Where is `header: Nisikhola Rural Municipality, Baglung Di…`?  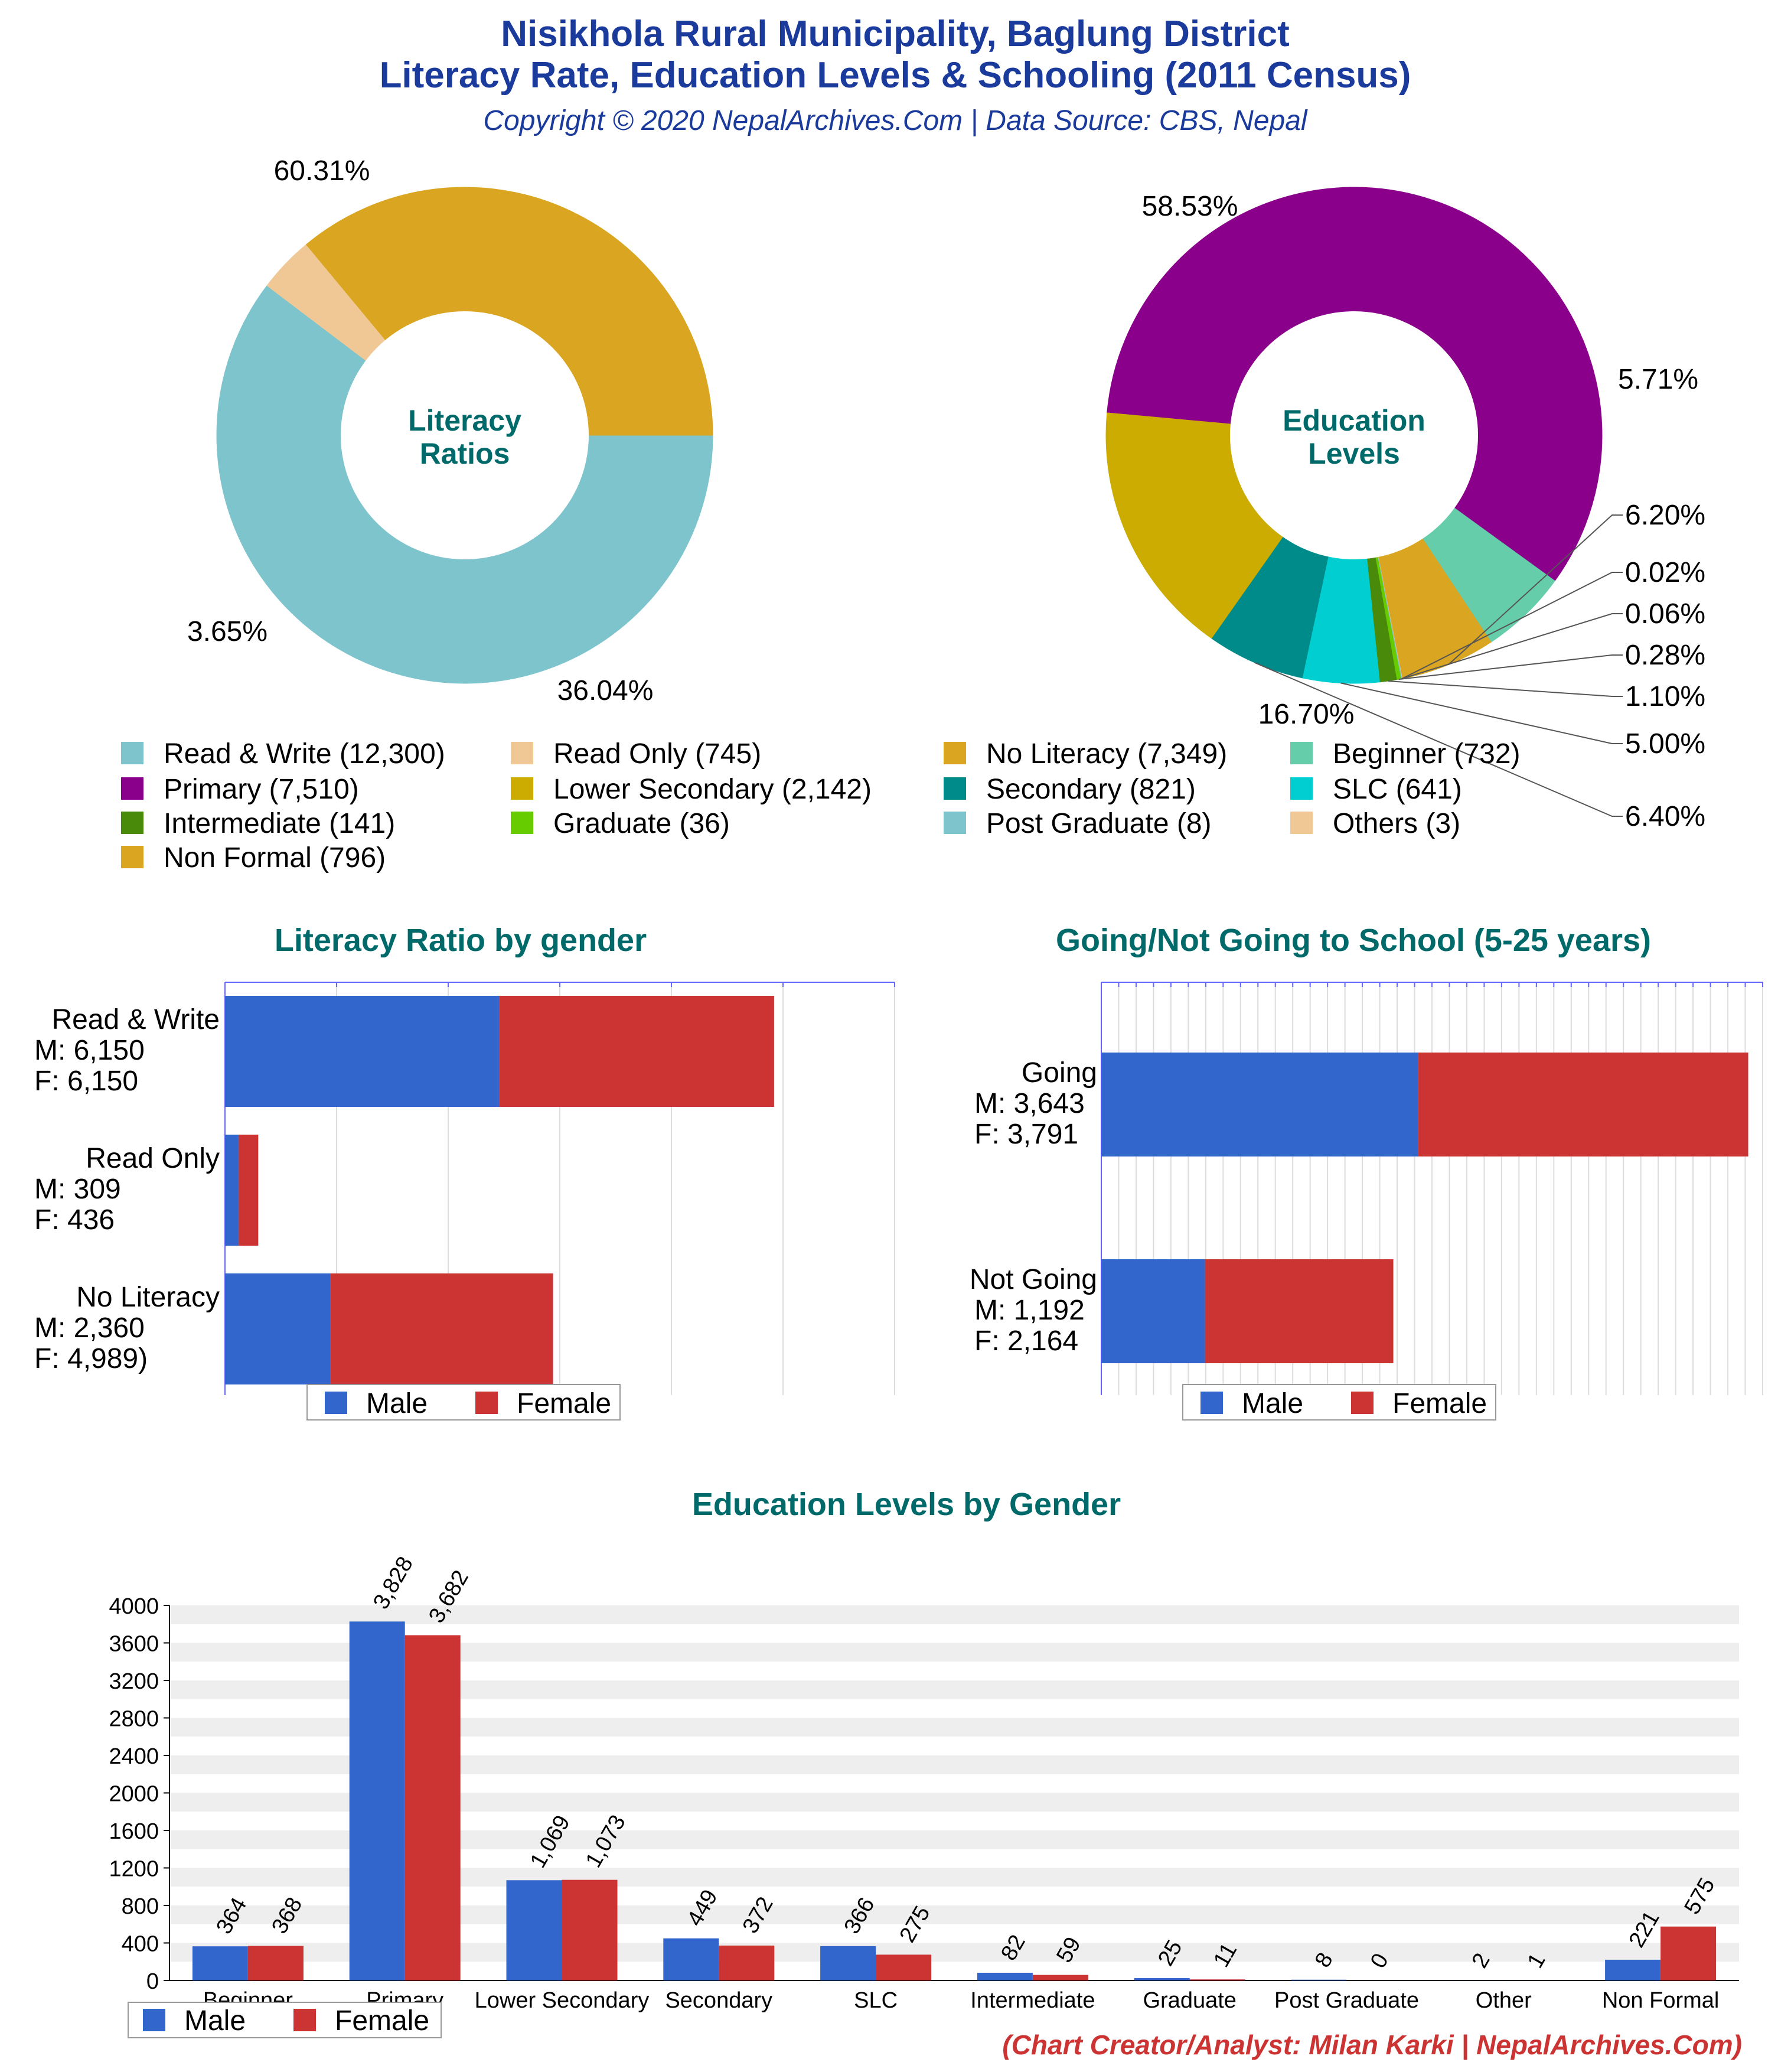
header: Nisikhola Rural Municipality, Baglung Di… is located at coordinates (895, 75).